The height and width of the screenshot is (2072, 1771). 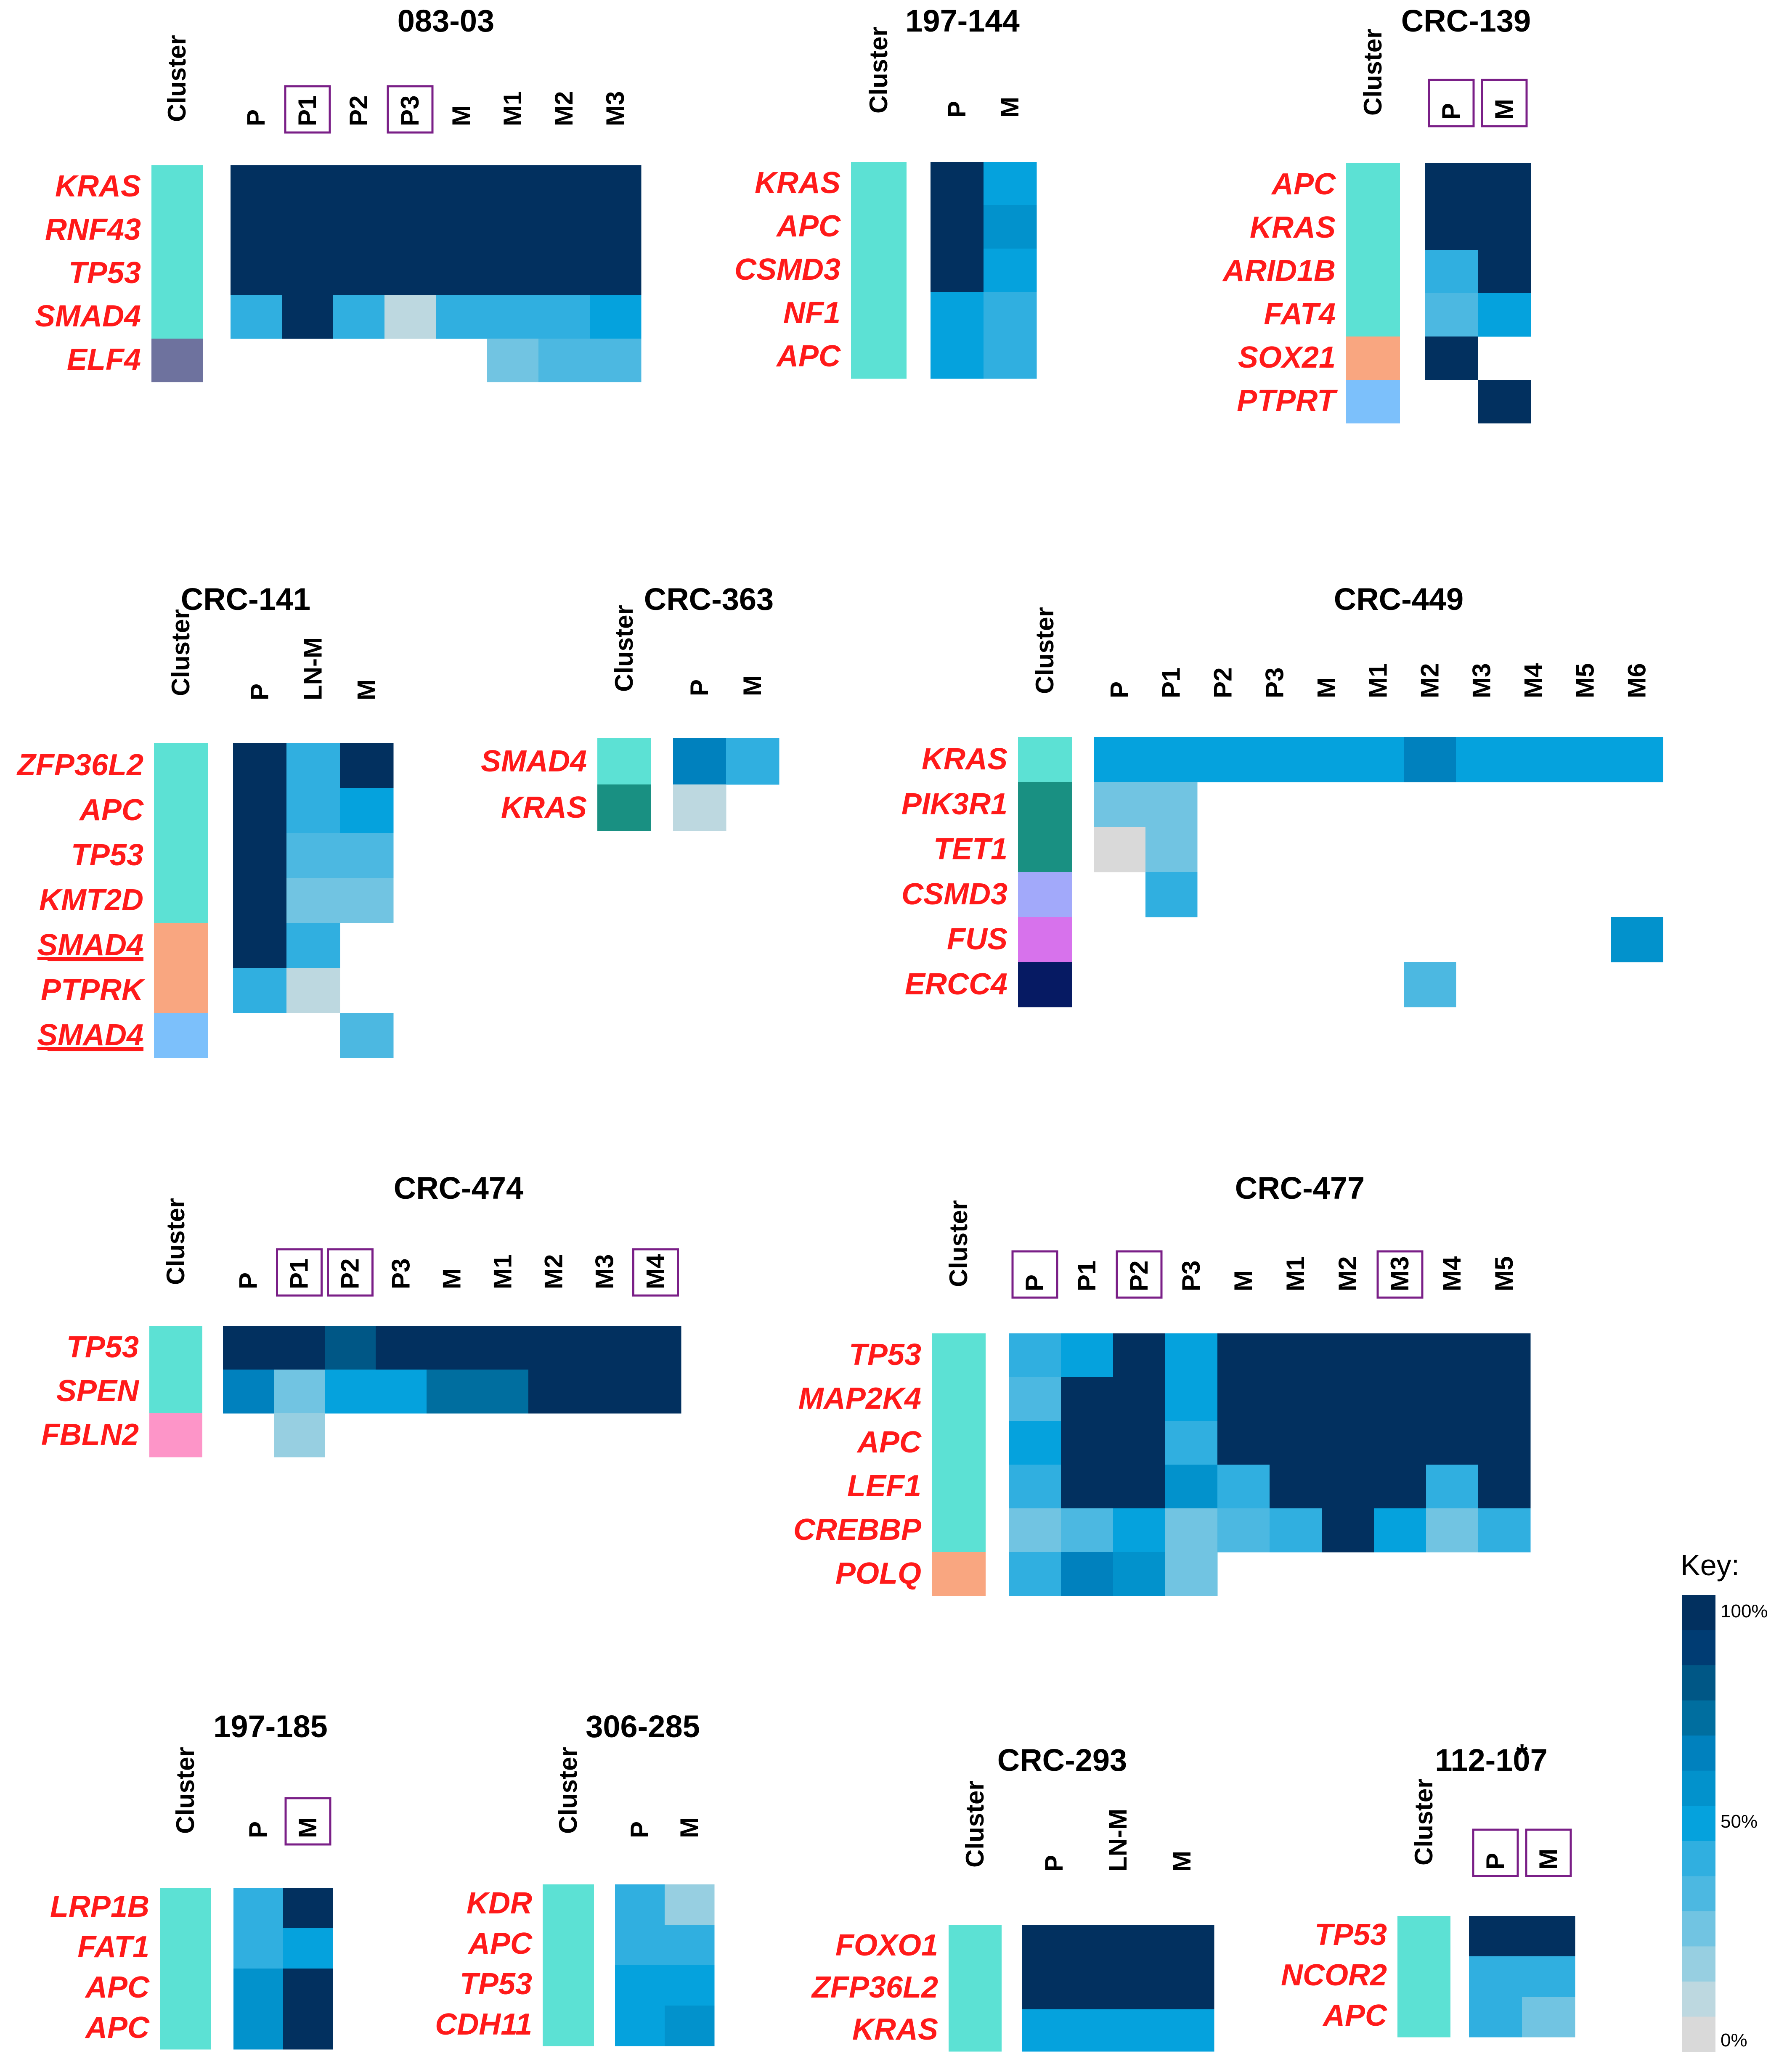 What do you see at coordinates (104, 359) in the screenshot?
I see `gene-label: ELF4` at bounding box center [104, 359].